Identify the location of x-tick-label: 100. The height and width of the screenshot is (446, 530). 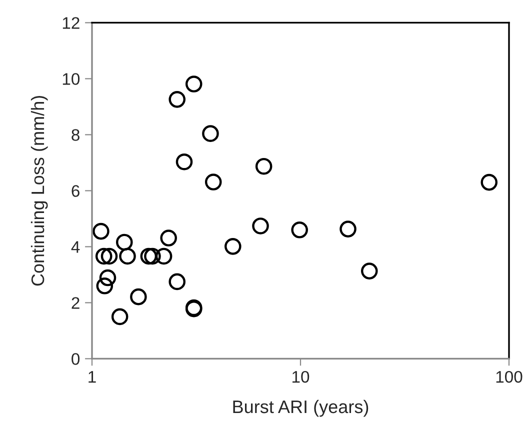
(509, 376).